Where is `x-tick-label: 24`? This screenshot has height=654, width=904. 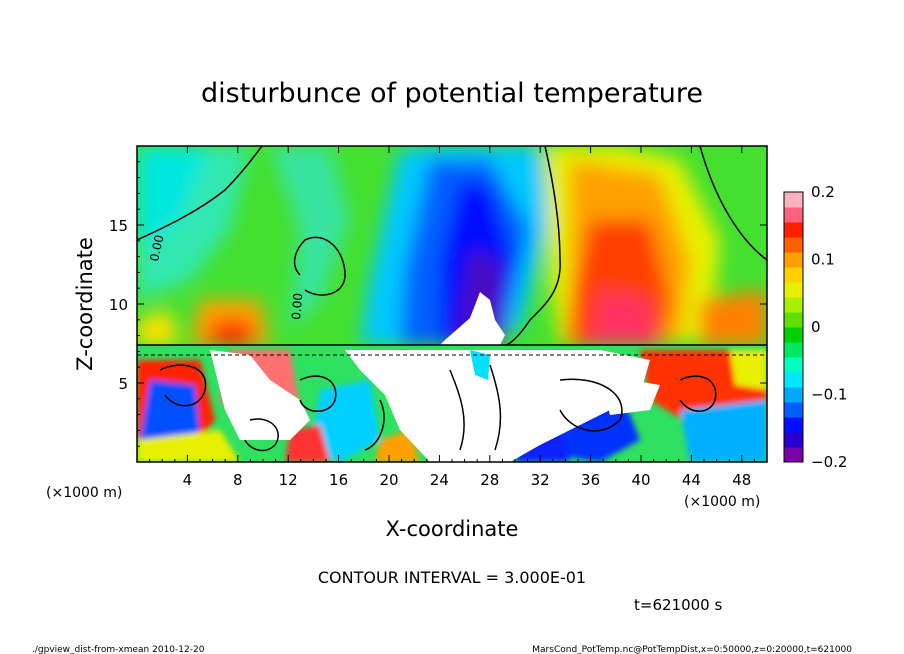
x-tick-label: 24 is located at coordinates (439, 480).